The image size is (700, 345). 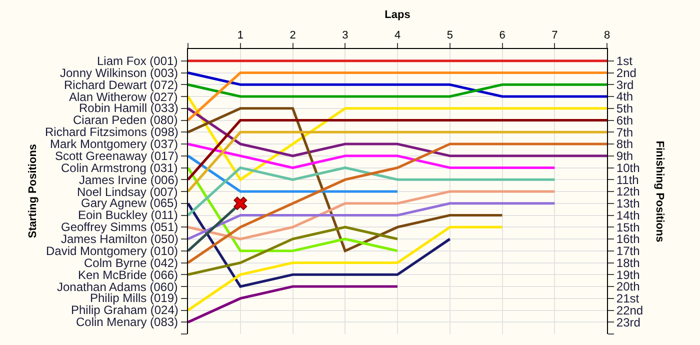 I want to click on x-tick-label: 1, so click(x=240, y=36).